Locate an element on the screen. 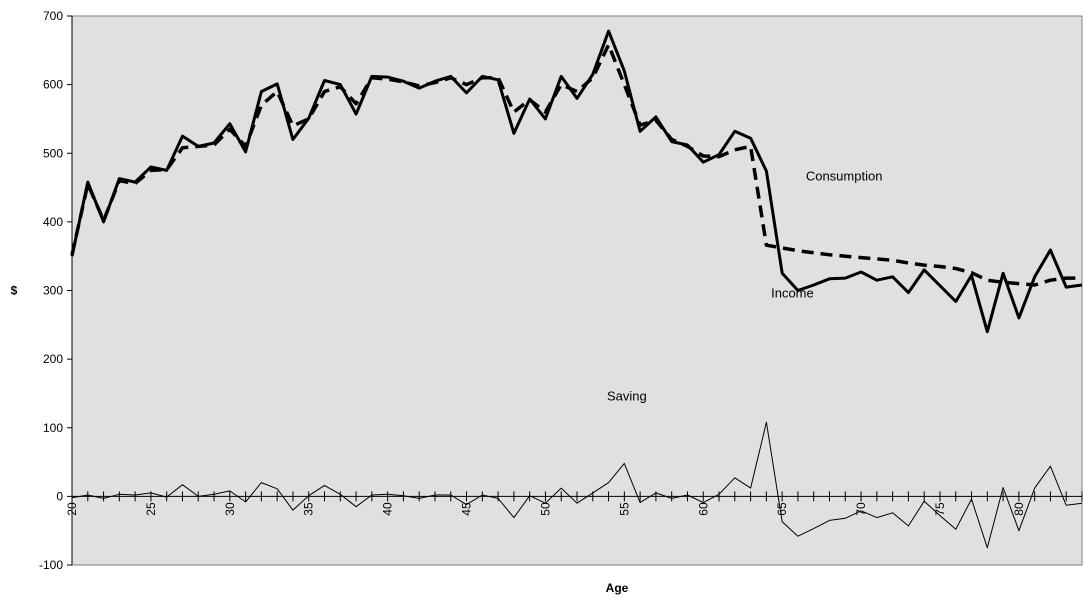 The image size is (1083, 601). y-tick-label: 600 is located at coordinates (53, 85).